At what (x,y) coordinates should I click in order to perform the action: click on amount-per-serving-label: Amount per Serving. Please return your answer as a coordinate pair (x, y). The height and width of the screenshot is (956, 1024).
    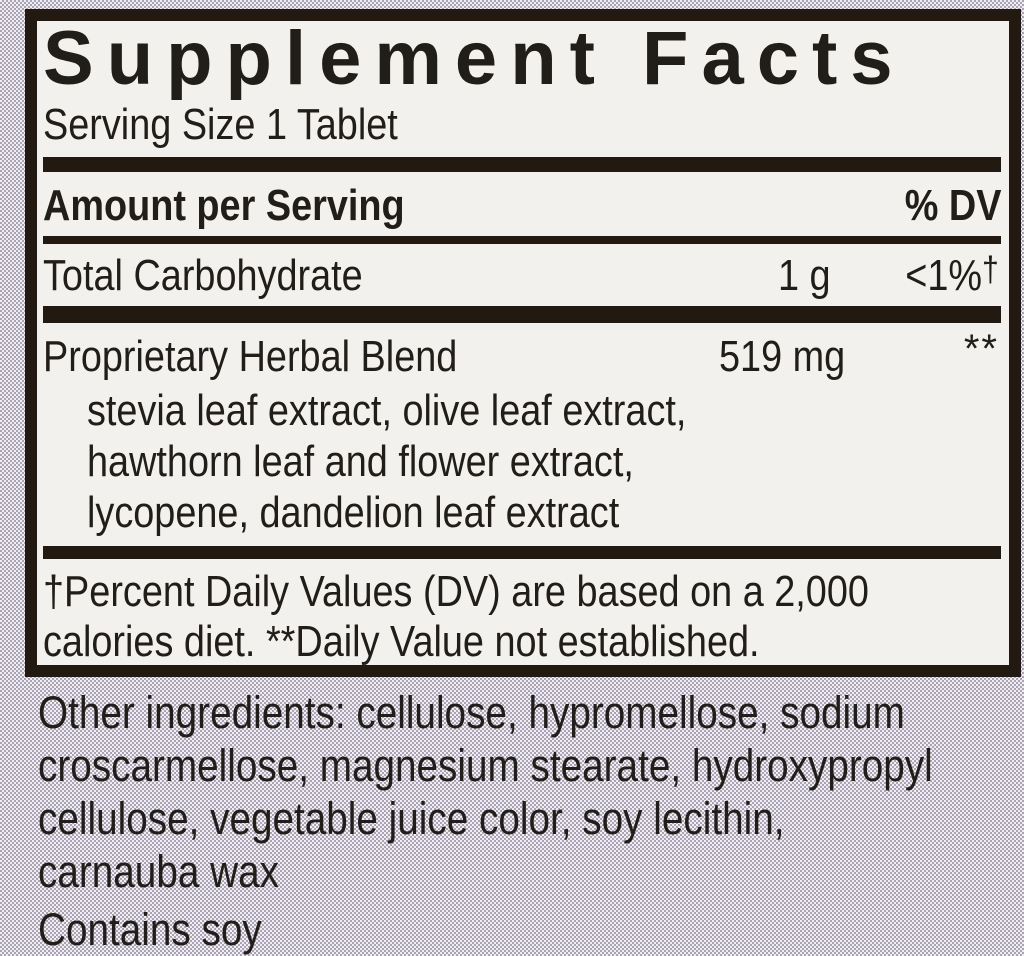
    Looking at the image, I should click on (224, 205).